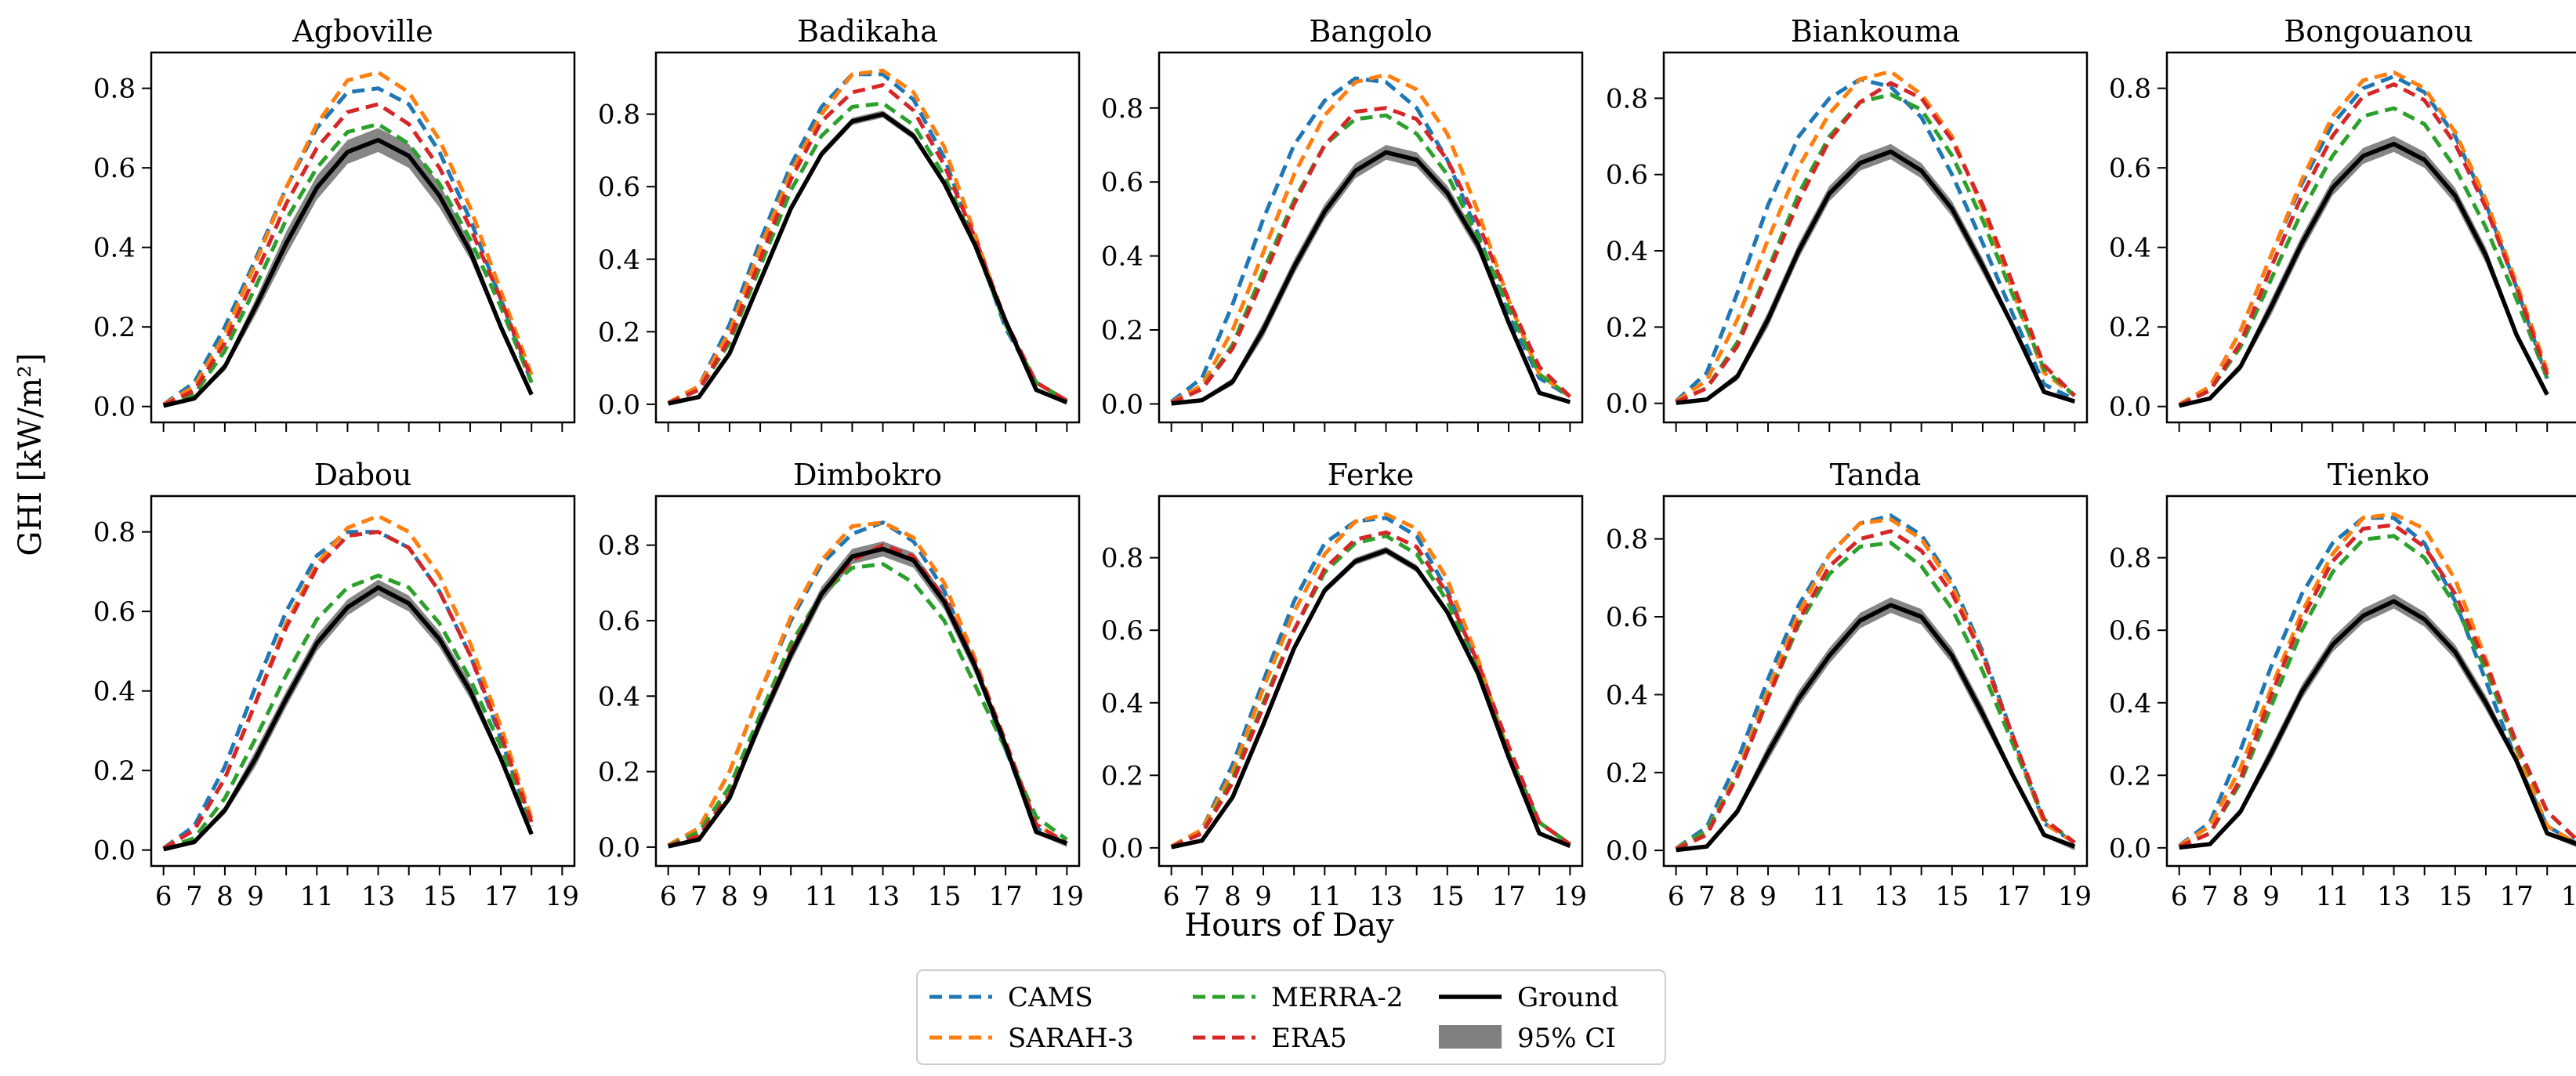  I want to click on panel-title: Ferke, so click(1371, 475).